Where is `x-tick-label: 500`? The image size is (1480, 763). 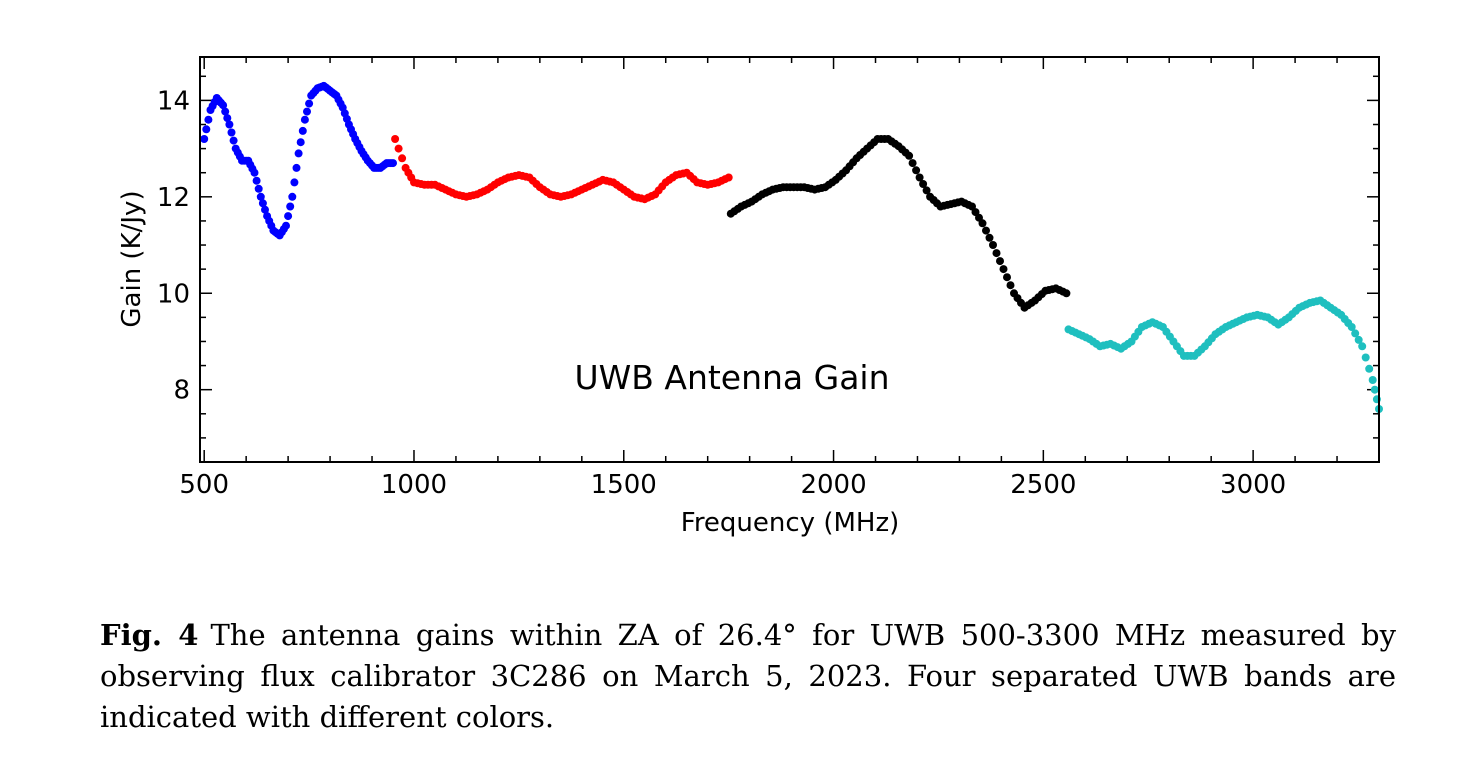
x-tick-label: 500 is located at coordinates (204, 485).